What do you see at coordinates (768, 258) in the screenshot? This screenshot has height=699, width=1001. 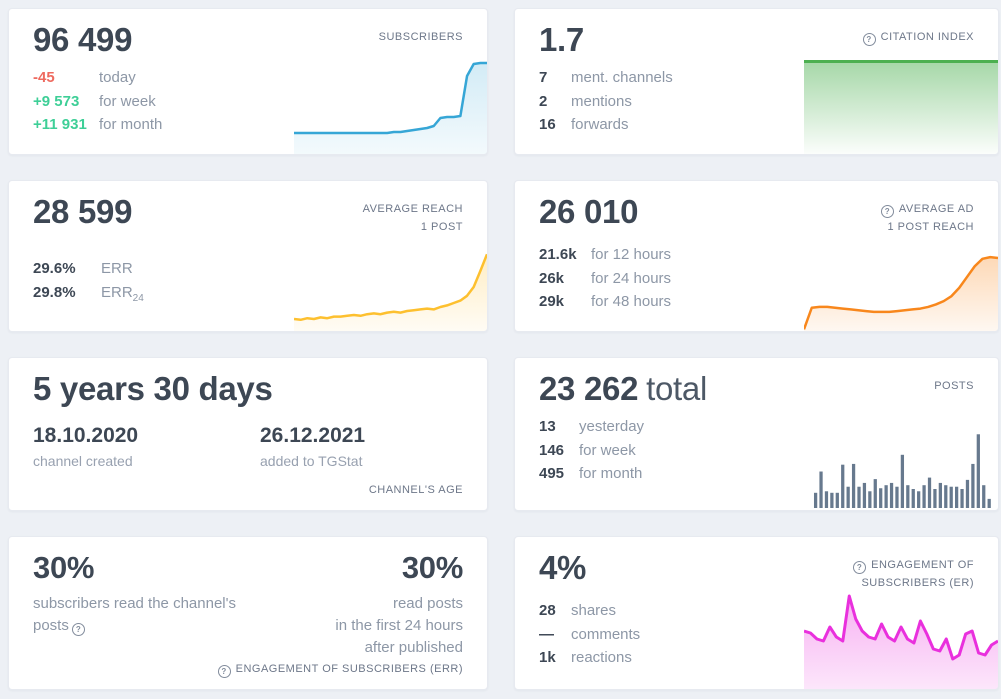 I see `stat-row-12h: 21.6k for 12 hours` at bounding box center [768, 258].